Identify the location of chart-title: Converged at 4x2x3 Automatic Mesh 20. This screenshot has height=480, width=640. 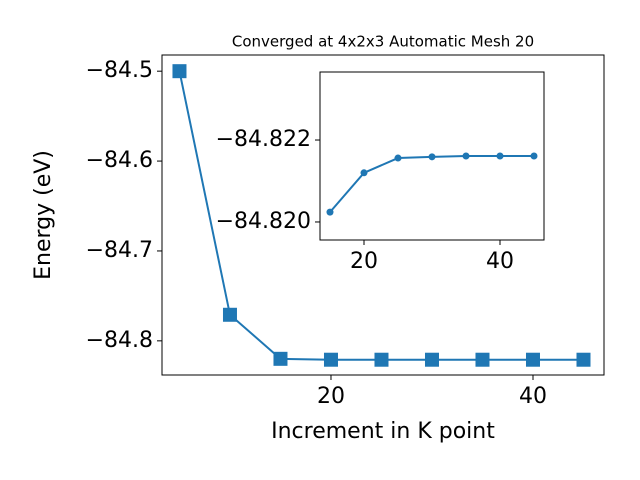
(383, 42).